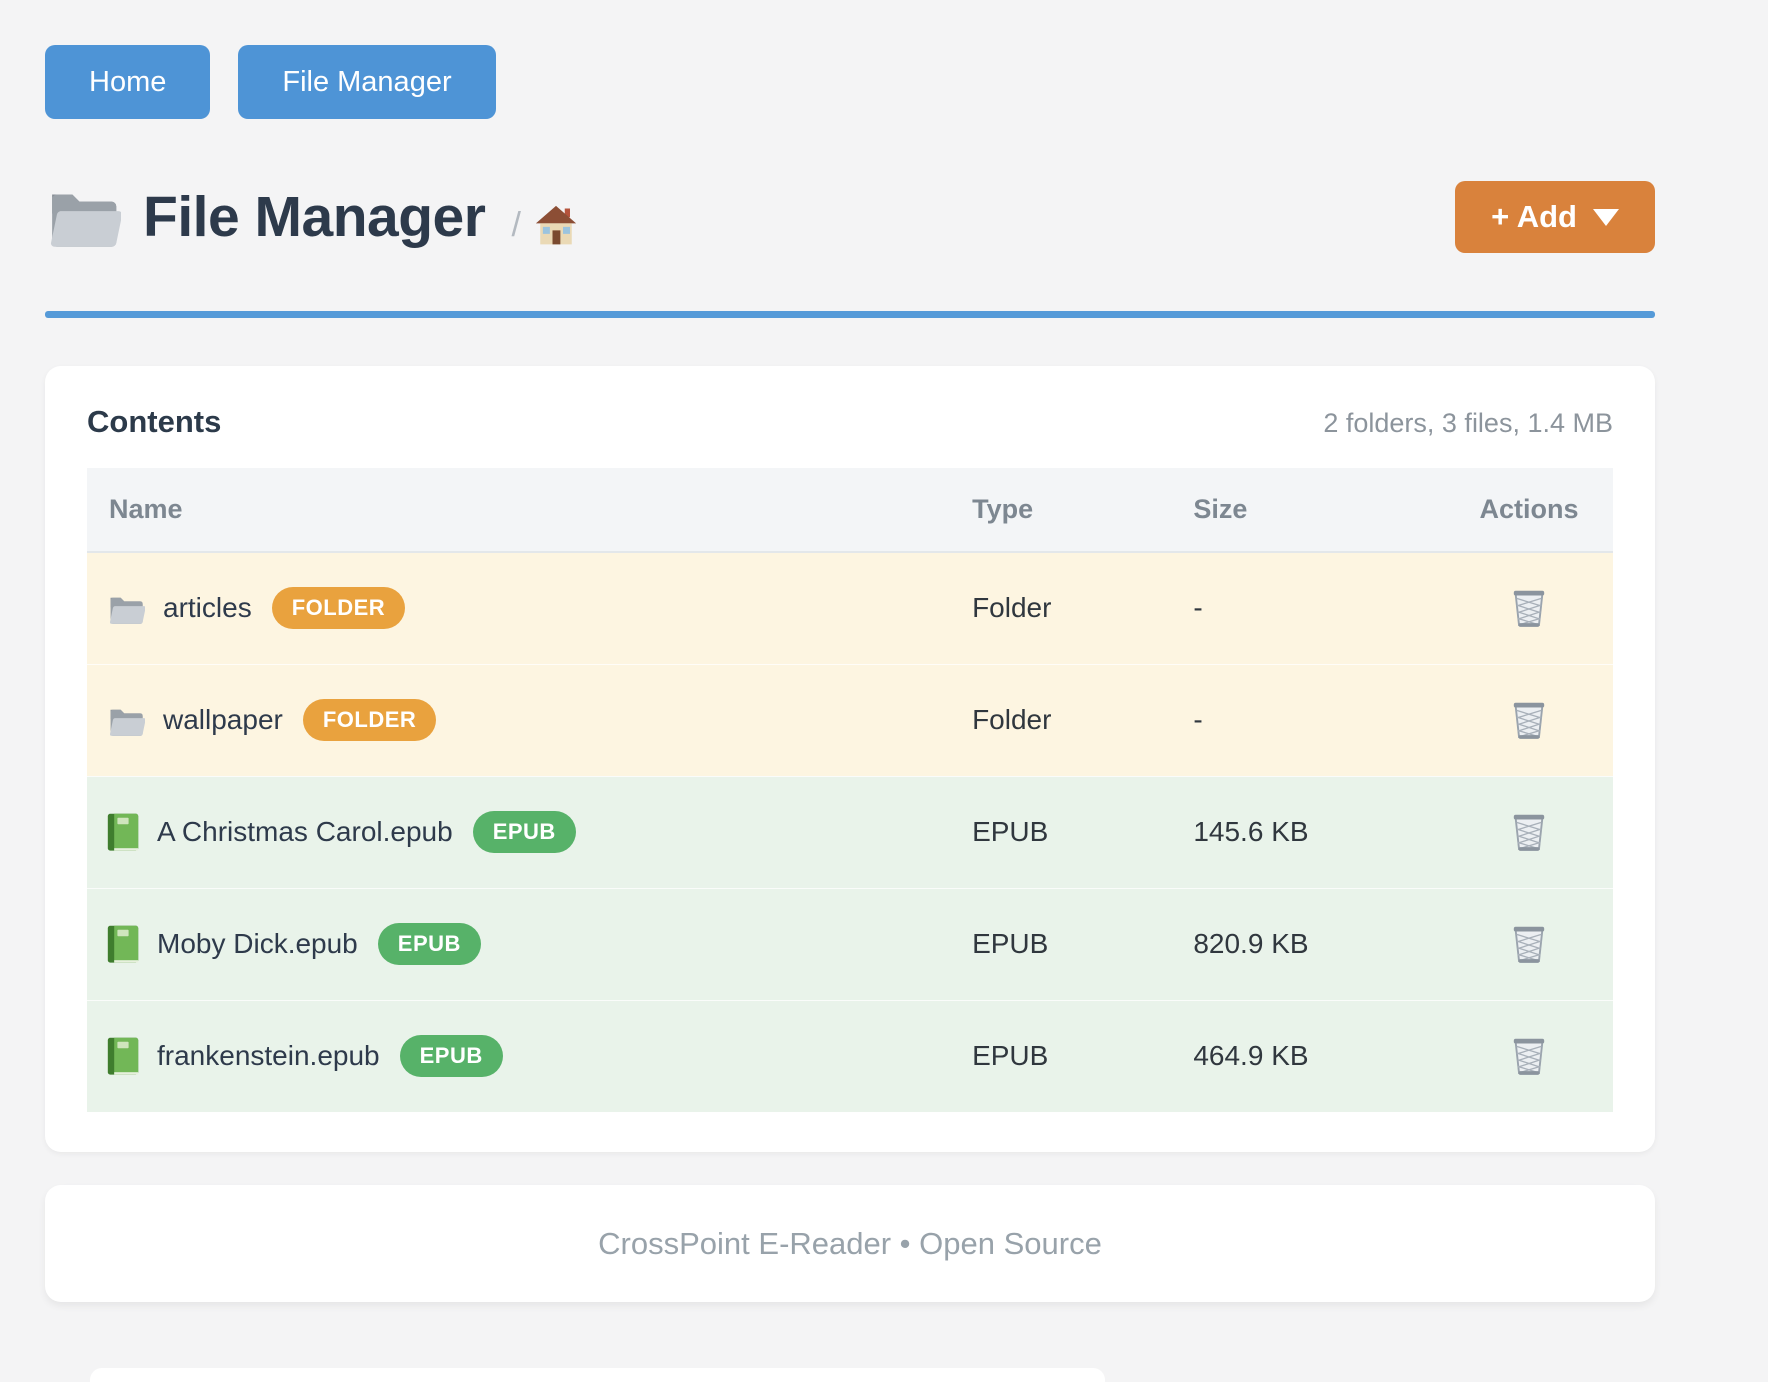 This screenshot has width=1768, height=1382. What do you see at coordinates (268, 1056) in the screenshot?
I see `file-name-link: frankenstein.epub` at bounding box center [268, 1056].